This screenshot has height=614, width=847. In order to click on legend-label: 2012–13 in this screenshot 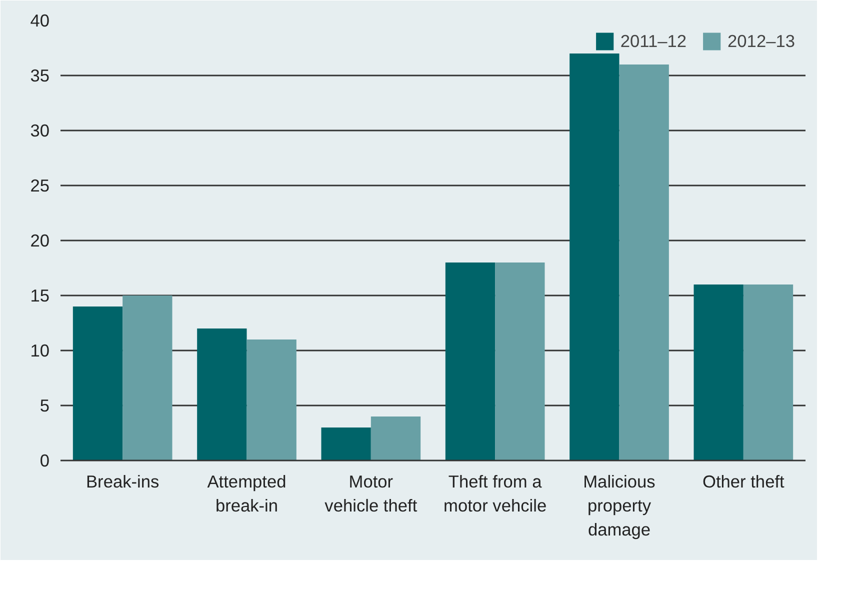, I will do `click(761, 41)`.